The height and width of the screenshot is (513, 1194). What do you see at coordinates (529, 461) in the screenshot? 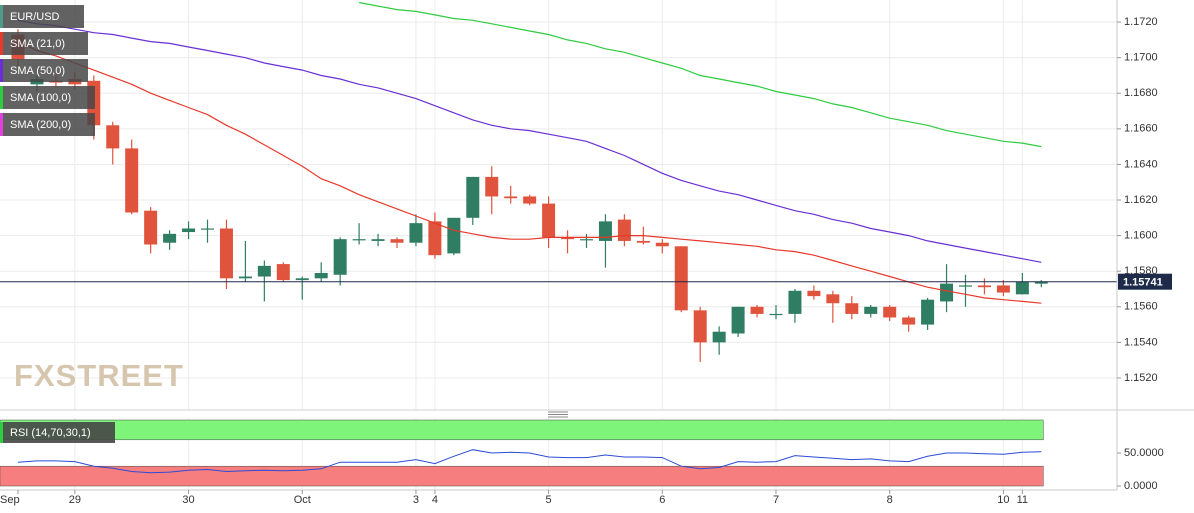
I see `rsi-line` at bounding box center [529, 461].